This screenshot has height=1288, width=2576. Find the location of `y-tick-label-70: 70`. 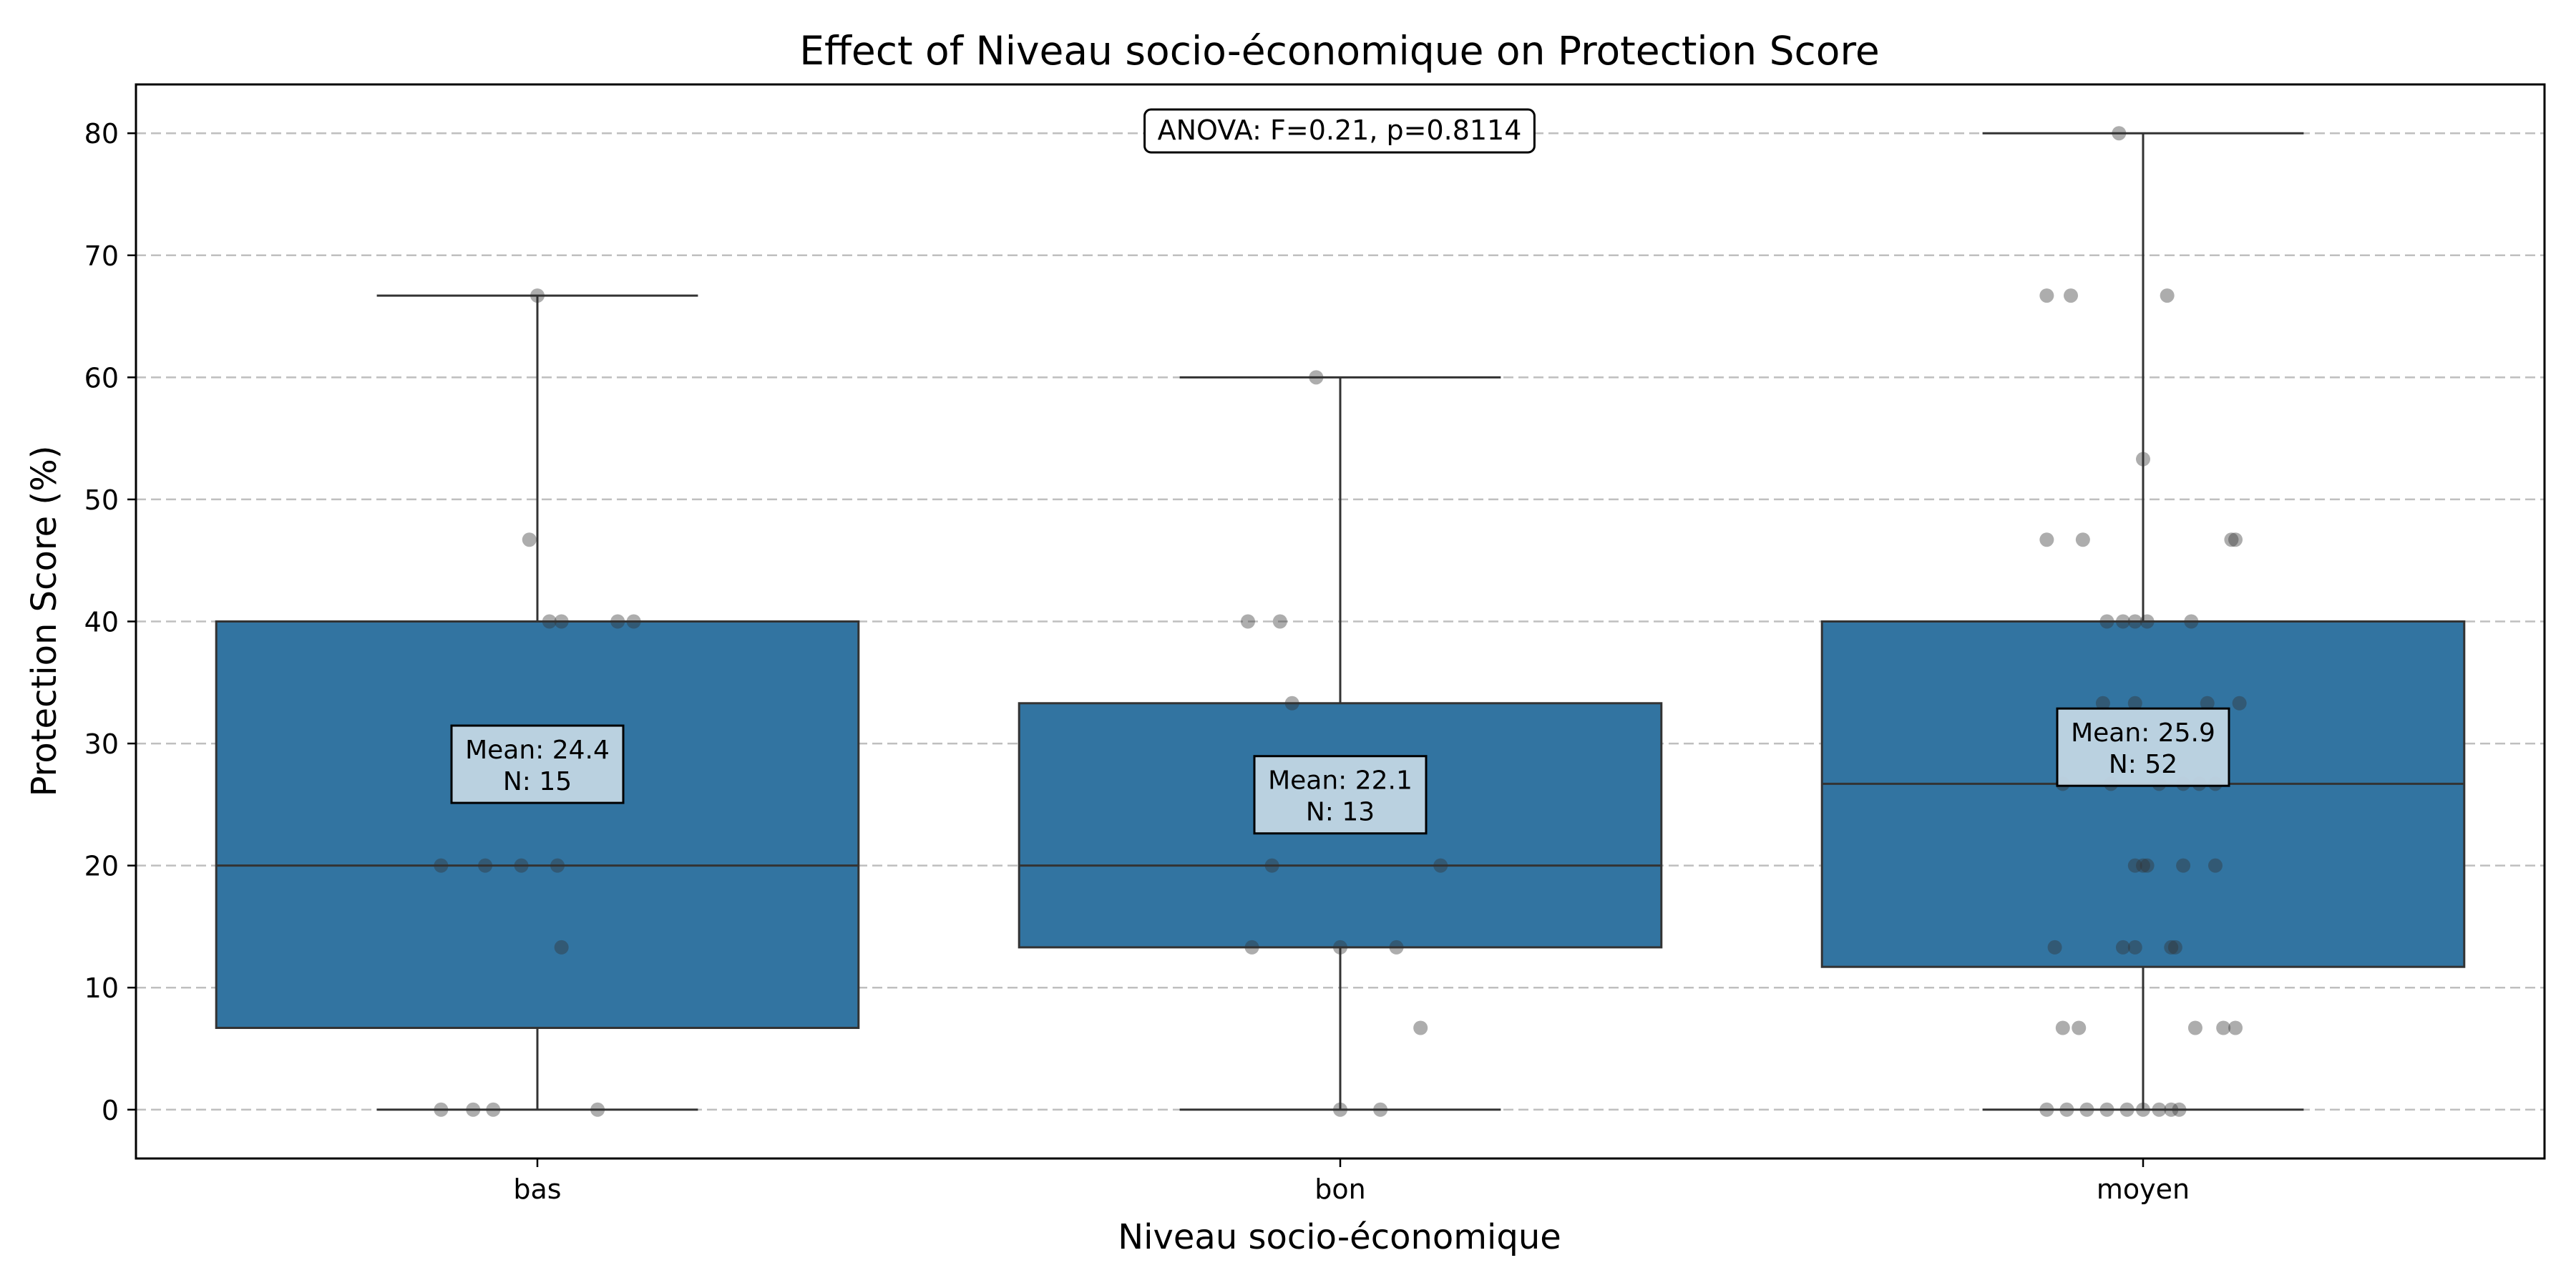

y-tick-label-70: 70 is located at coordinates (101, 256).